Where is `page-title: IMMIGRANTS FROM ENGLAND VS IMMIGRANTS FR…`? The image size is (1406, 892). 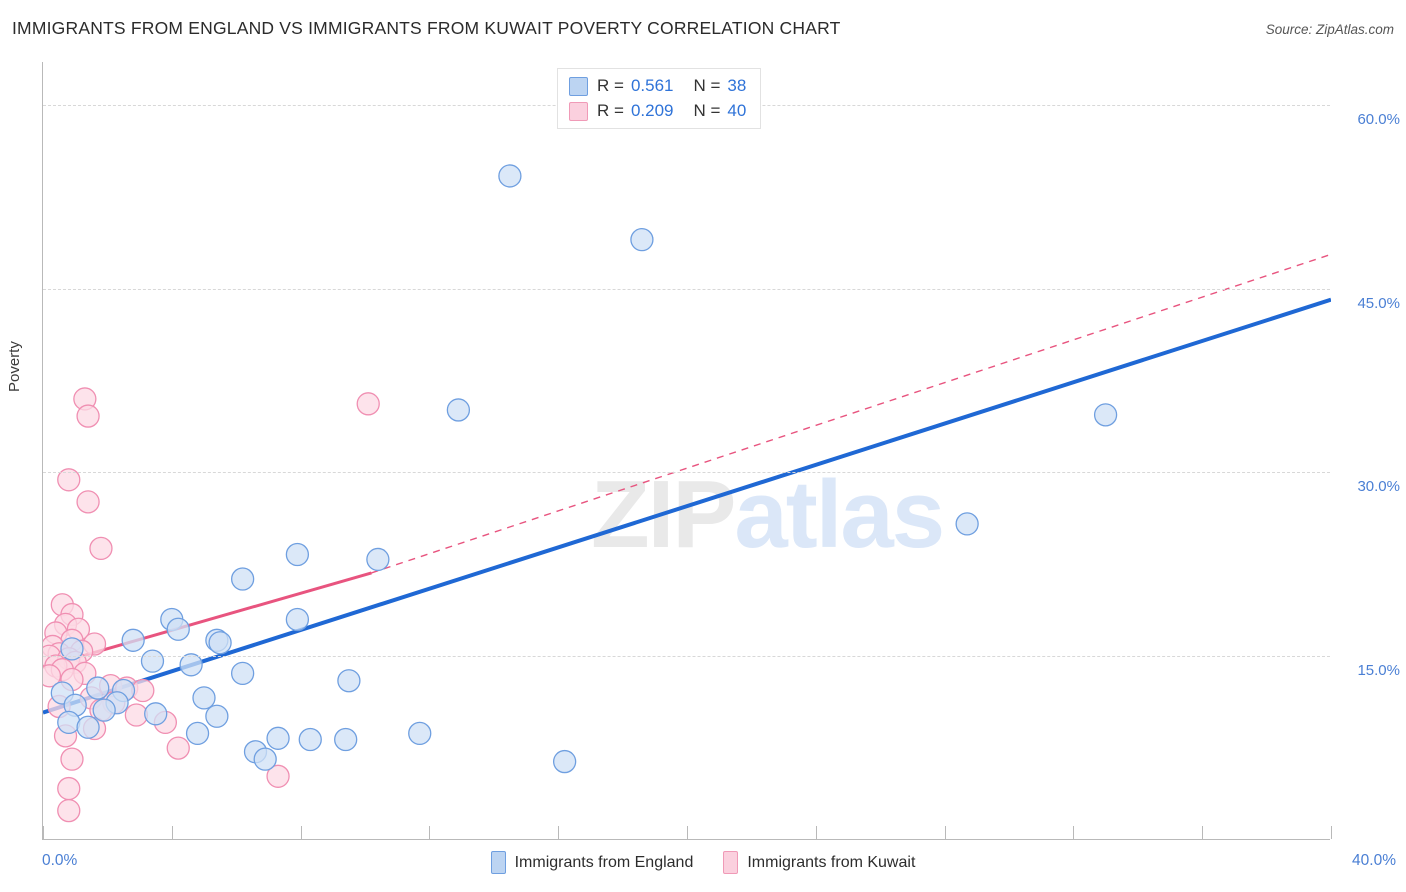
page-title: IMMIGRANTS FROM ENGLAND VS IMMIGRANTS FR… is located at coordinates (426, 28).